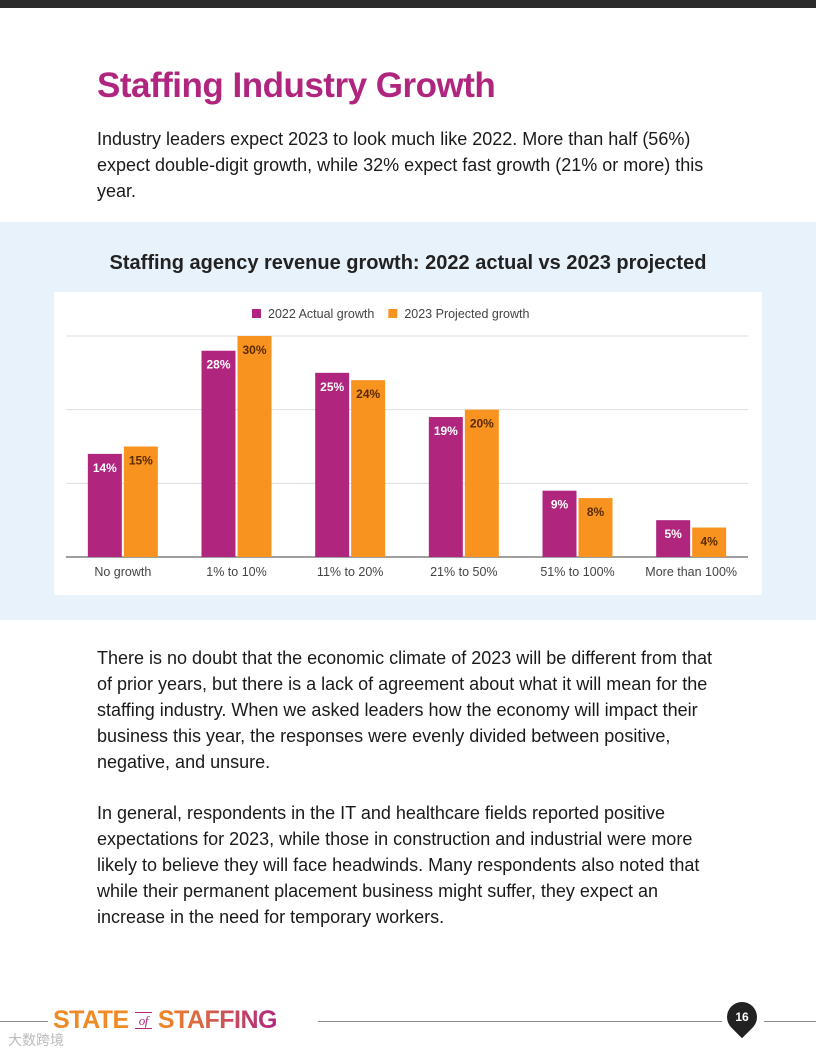 The image size is (816, 1056). I want to click on page-title: Staffing Industry Growth, so click(296, 85).